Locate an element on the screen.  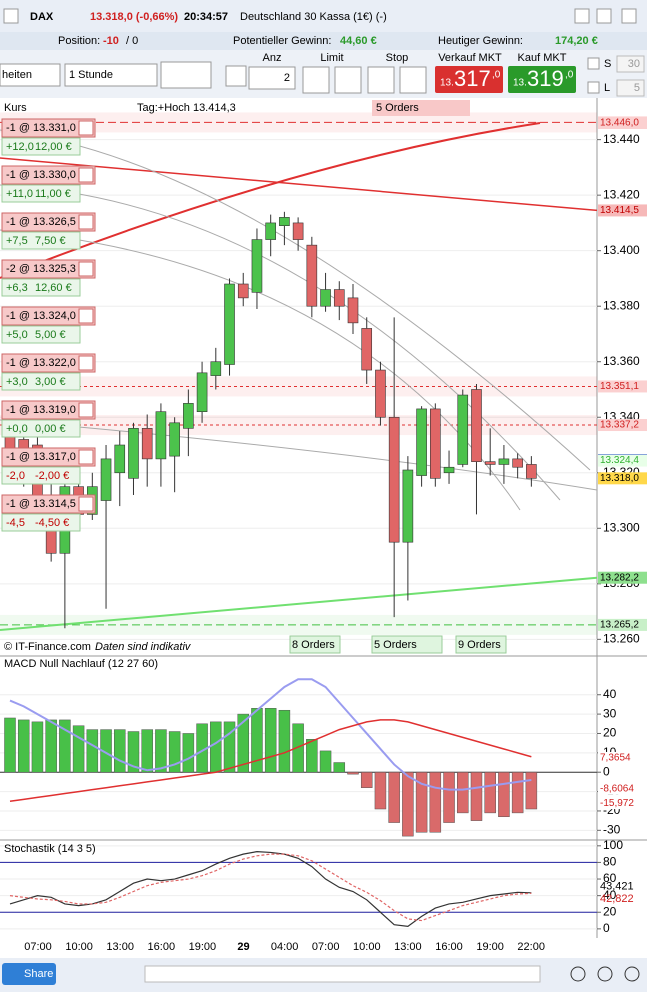
price-tag-label: 13.318,0 is located at coordinates (619, 478).